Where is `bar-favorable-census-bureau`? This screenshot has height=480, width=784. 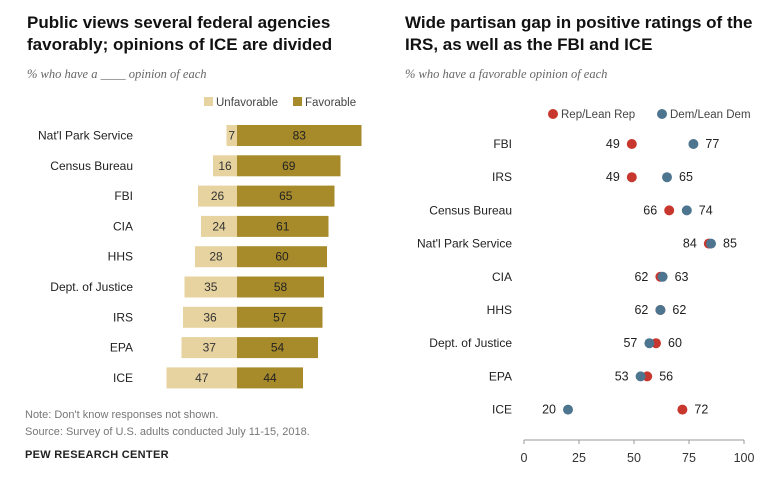
bar-favorable-census-bureau is located at coordinates (289, 166).